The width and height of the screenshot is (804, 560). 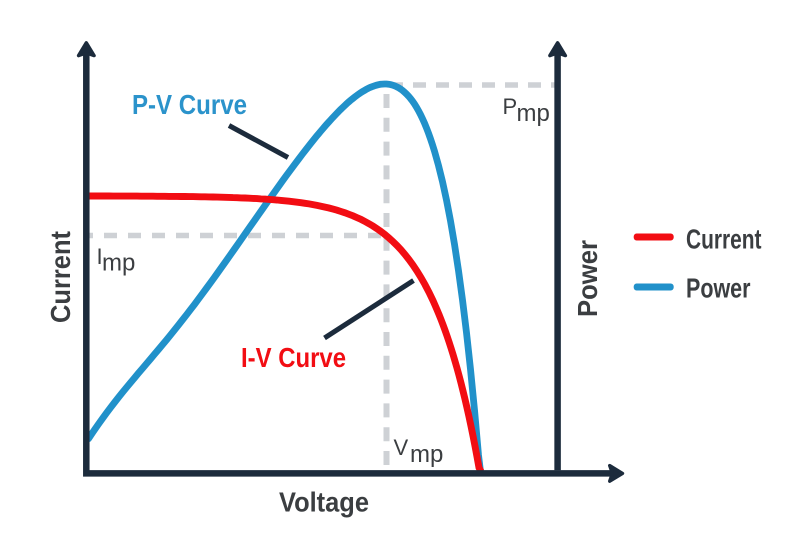 I want to click on svg-text: I-V Curve, so click(x=293, y=357).